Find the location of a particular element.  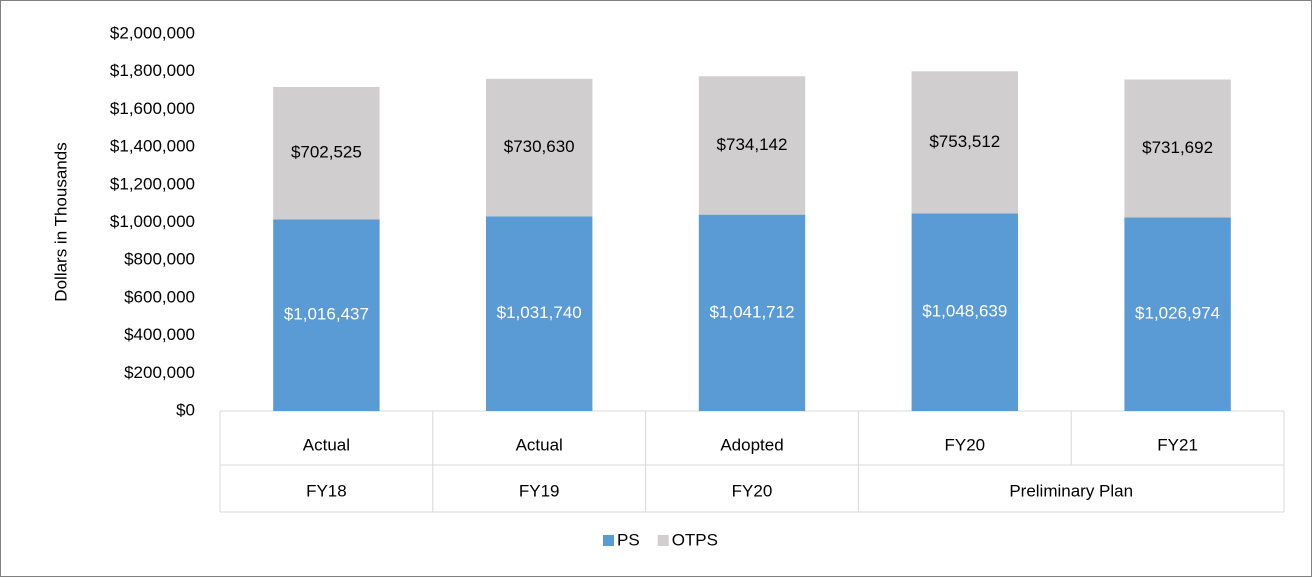

data-label: $1,048,639 is located at coordinates (964, 311).